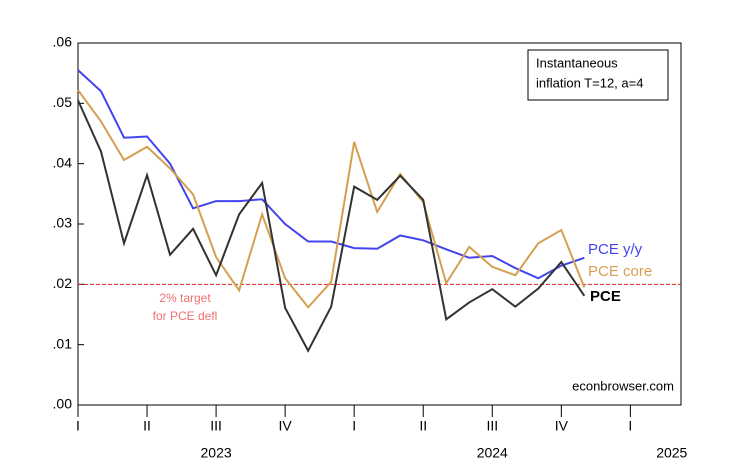  What do you see at coordinates (589, 82) in the screenshot?
I see `annotation: inflation T=12, a=4` at bounding box center [589, 82].